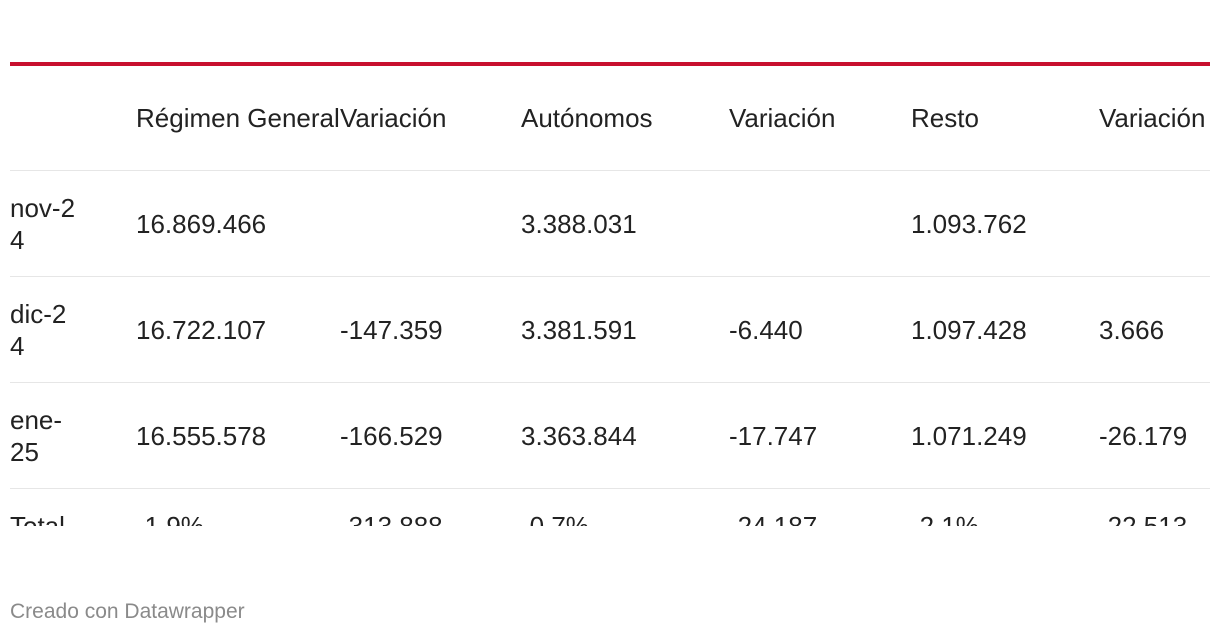  I want to click on table-cell: -147.359, so click(430, 329).